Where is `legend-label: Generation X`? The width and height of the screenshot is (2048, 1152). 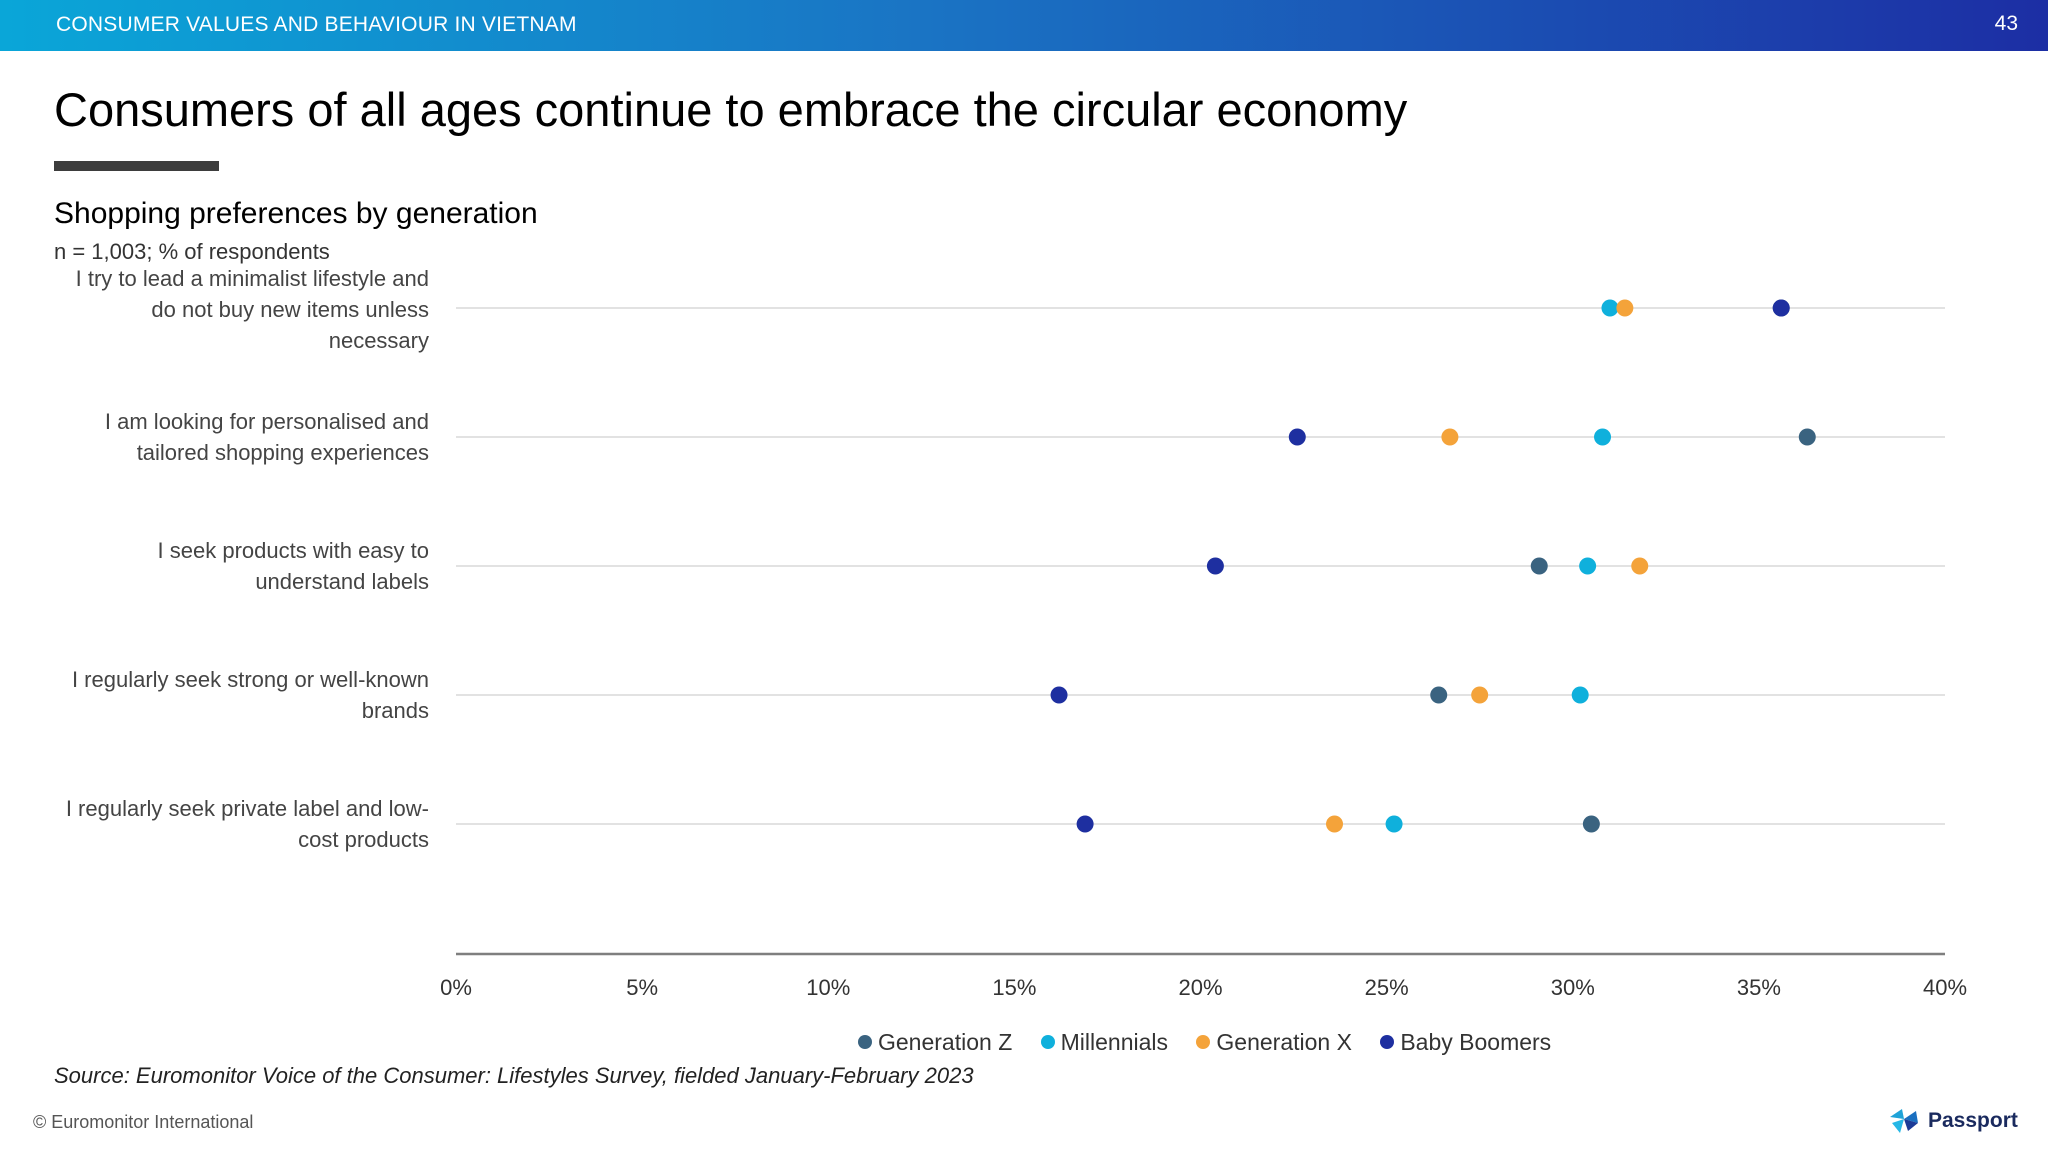
legend-label: Generation X is located at coordinates (1284, 1042).